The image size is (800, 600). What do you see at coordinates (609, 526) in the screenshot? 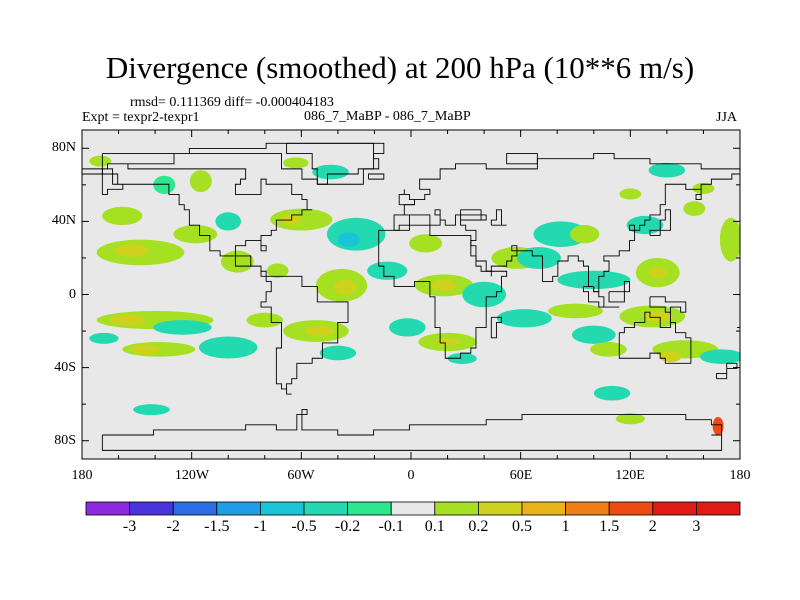
I see `colorbar-label: 1.5` at bounding box center [609, 526].